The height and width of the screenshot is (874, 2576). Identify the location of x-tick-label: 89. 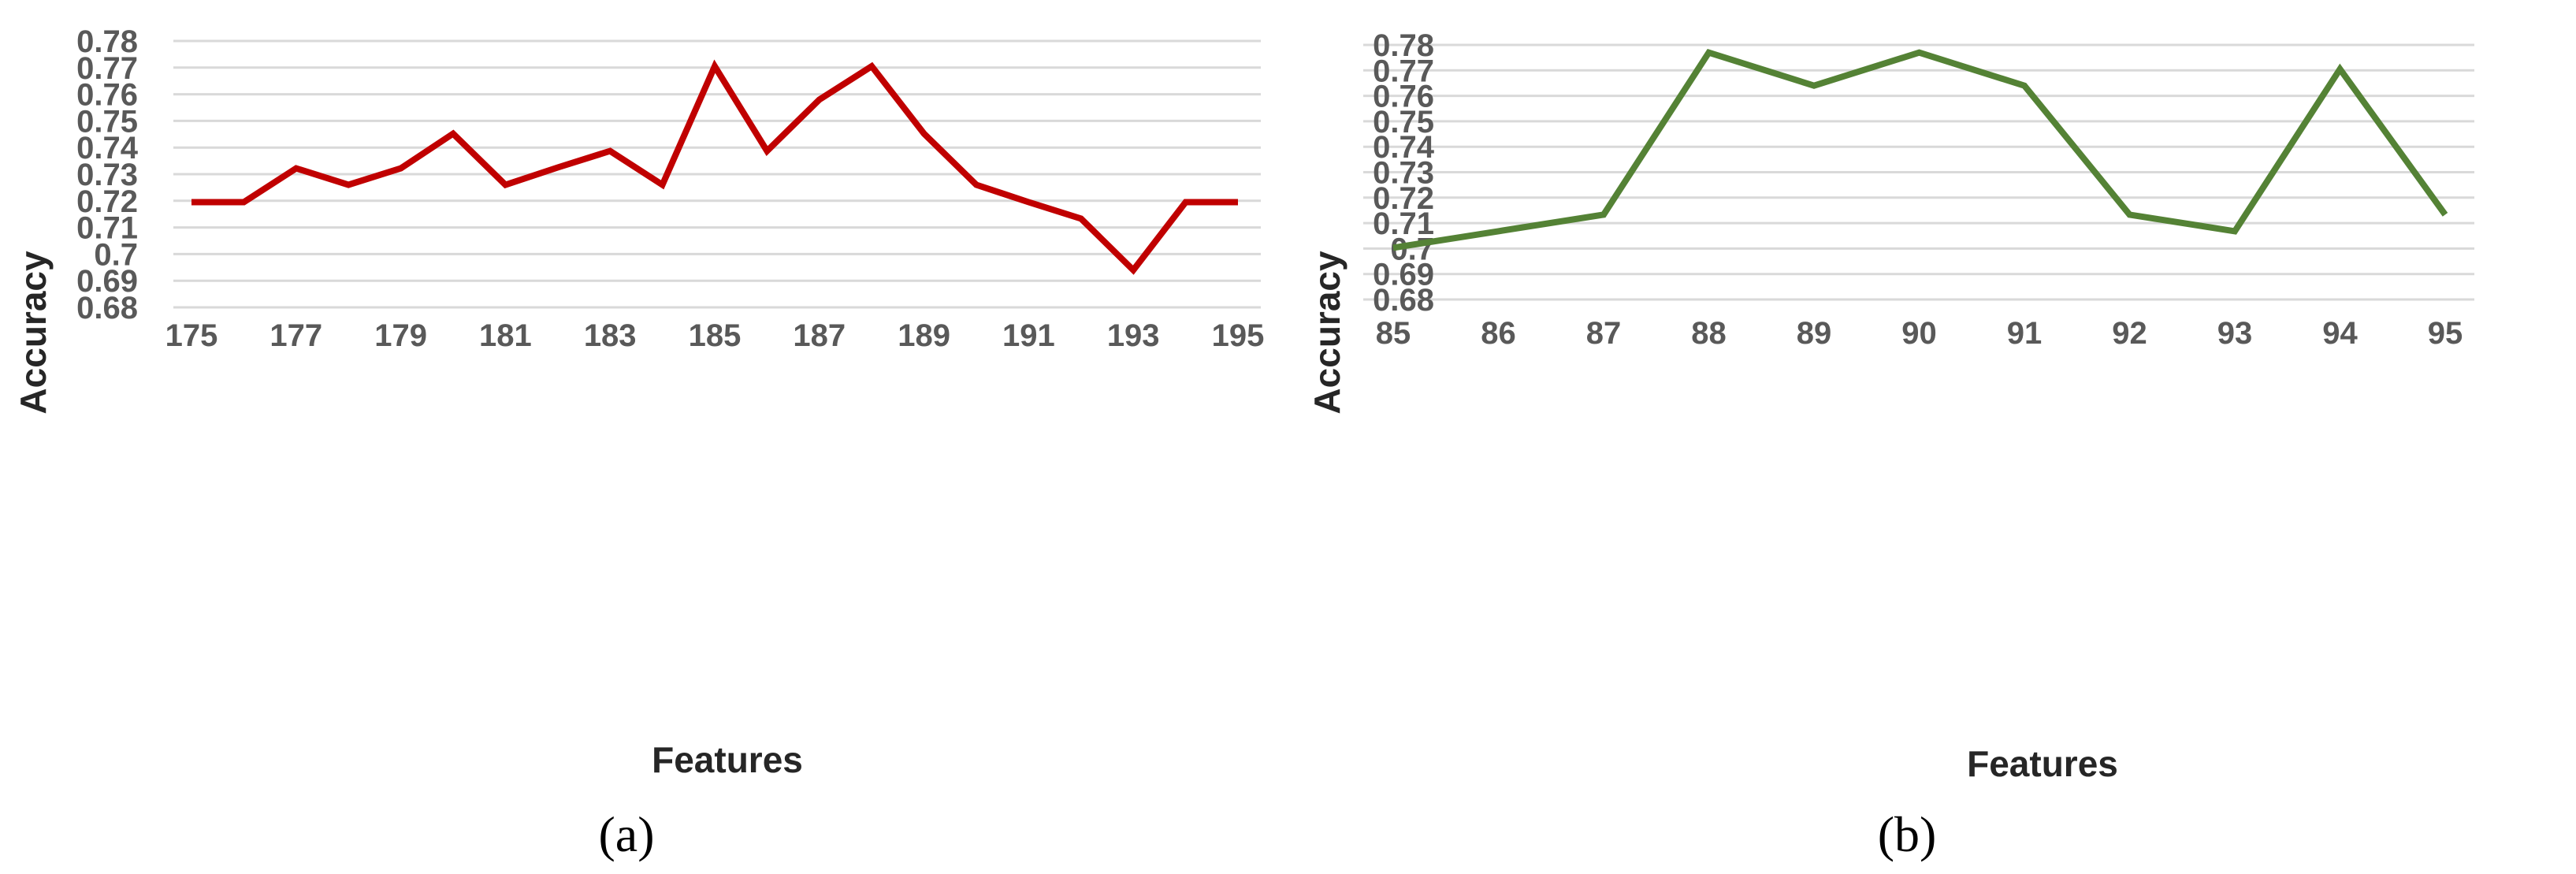
(1814, 334).